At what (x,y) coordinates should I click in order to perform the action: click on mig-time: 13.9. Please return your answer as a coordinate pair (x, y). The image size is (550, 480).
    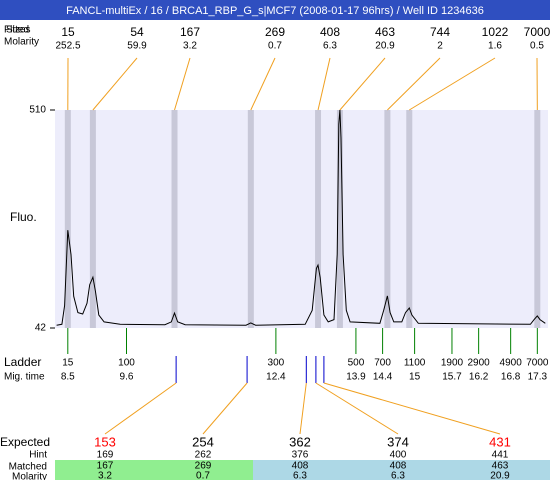
    Looking at the image, I should click on (356, 377).